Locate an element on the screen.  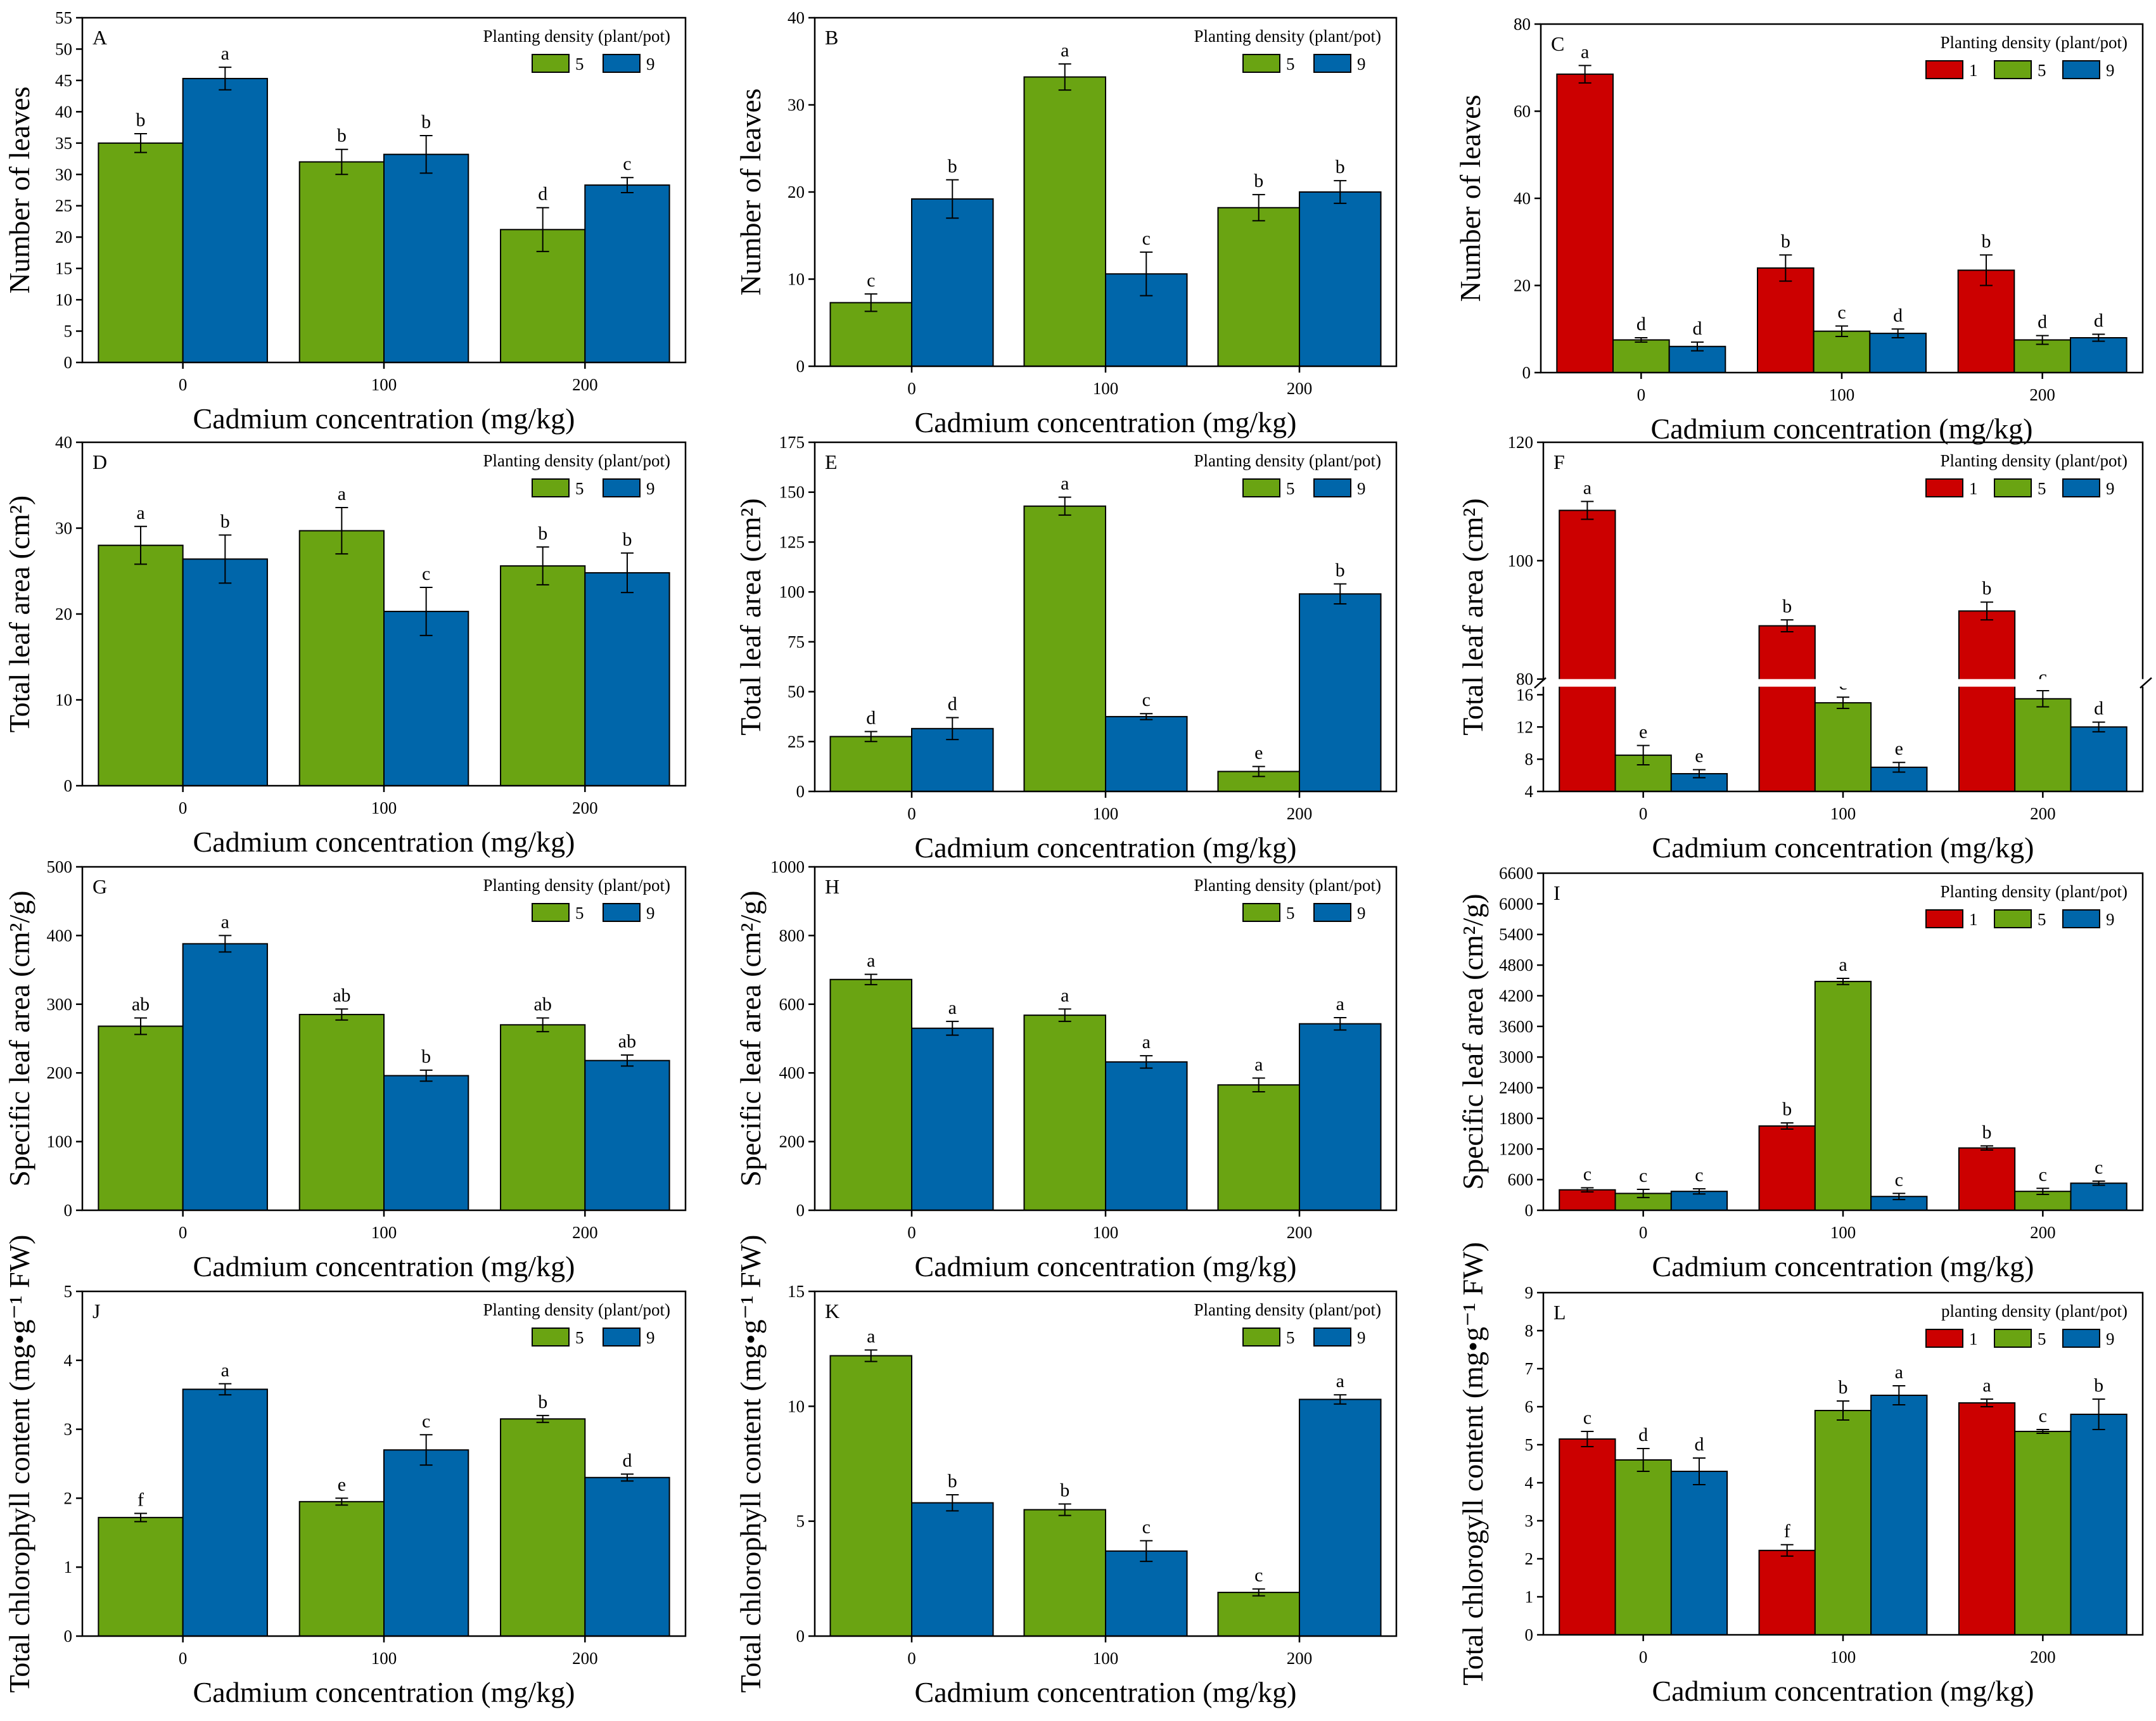
bar-a-s9-c100 is located at coordinates (426, 258).